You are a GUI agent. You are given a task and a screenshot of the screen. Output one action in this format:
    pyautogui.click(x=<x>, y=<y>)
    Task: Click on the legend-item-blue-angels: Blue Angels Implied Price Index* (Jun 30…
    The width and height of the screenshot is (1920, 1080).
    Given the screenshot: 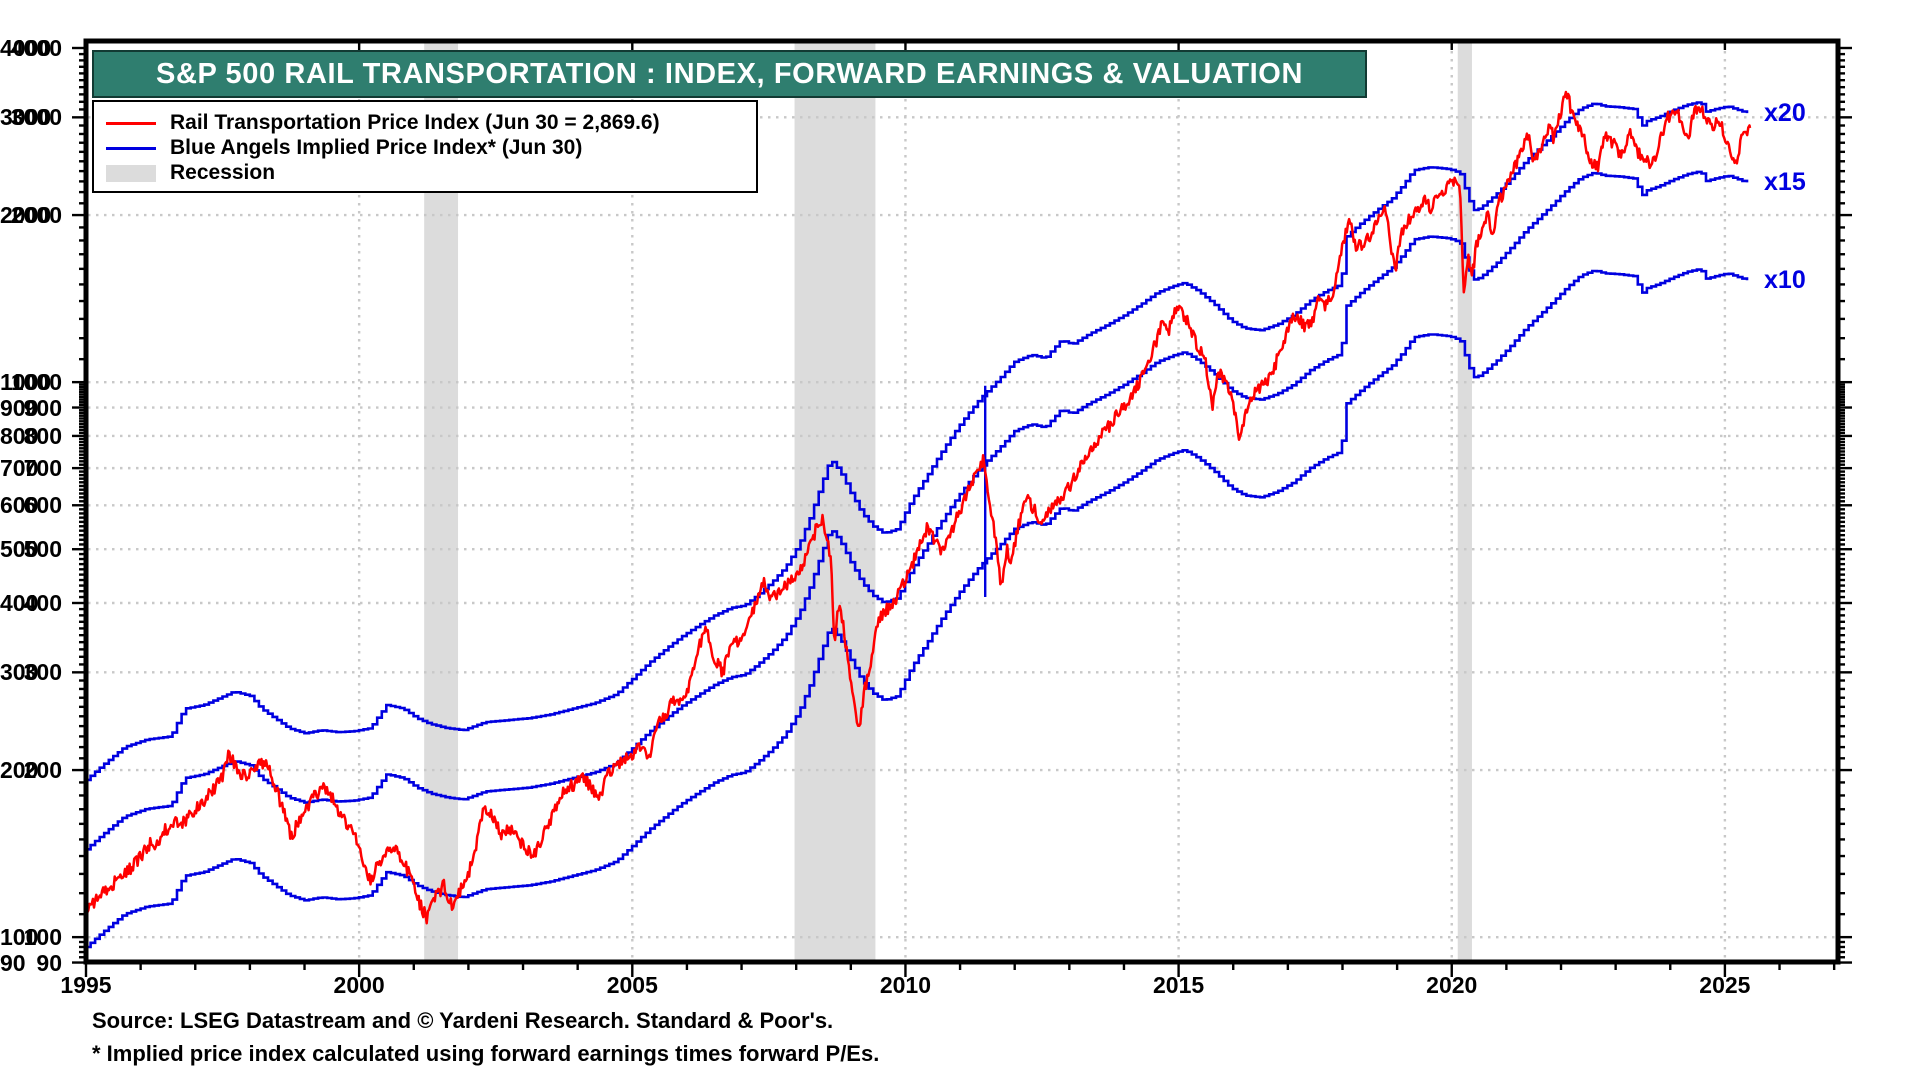 What is the action you would take?
    pyautogui.click(x=344, y=148)
    